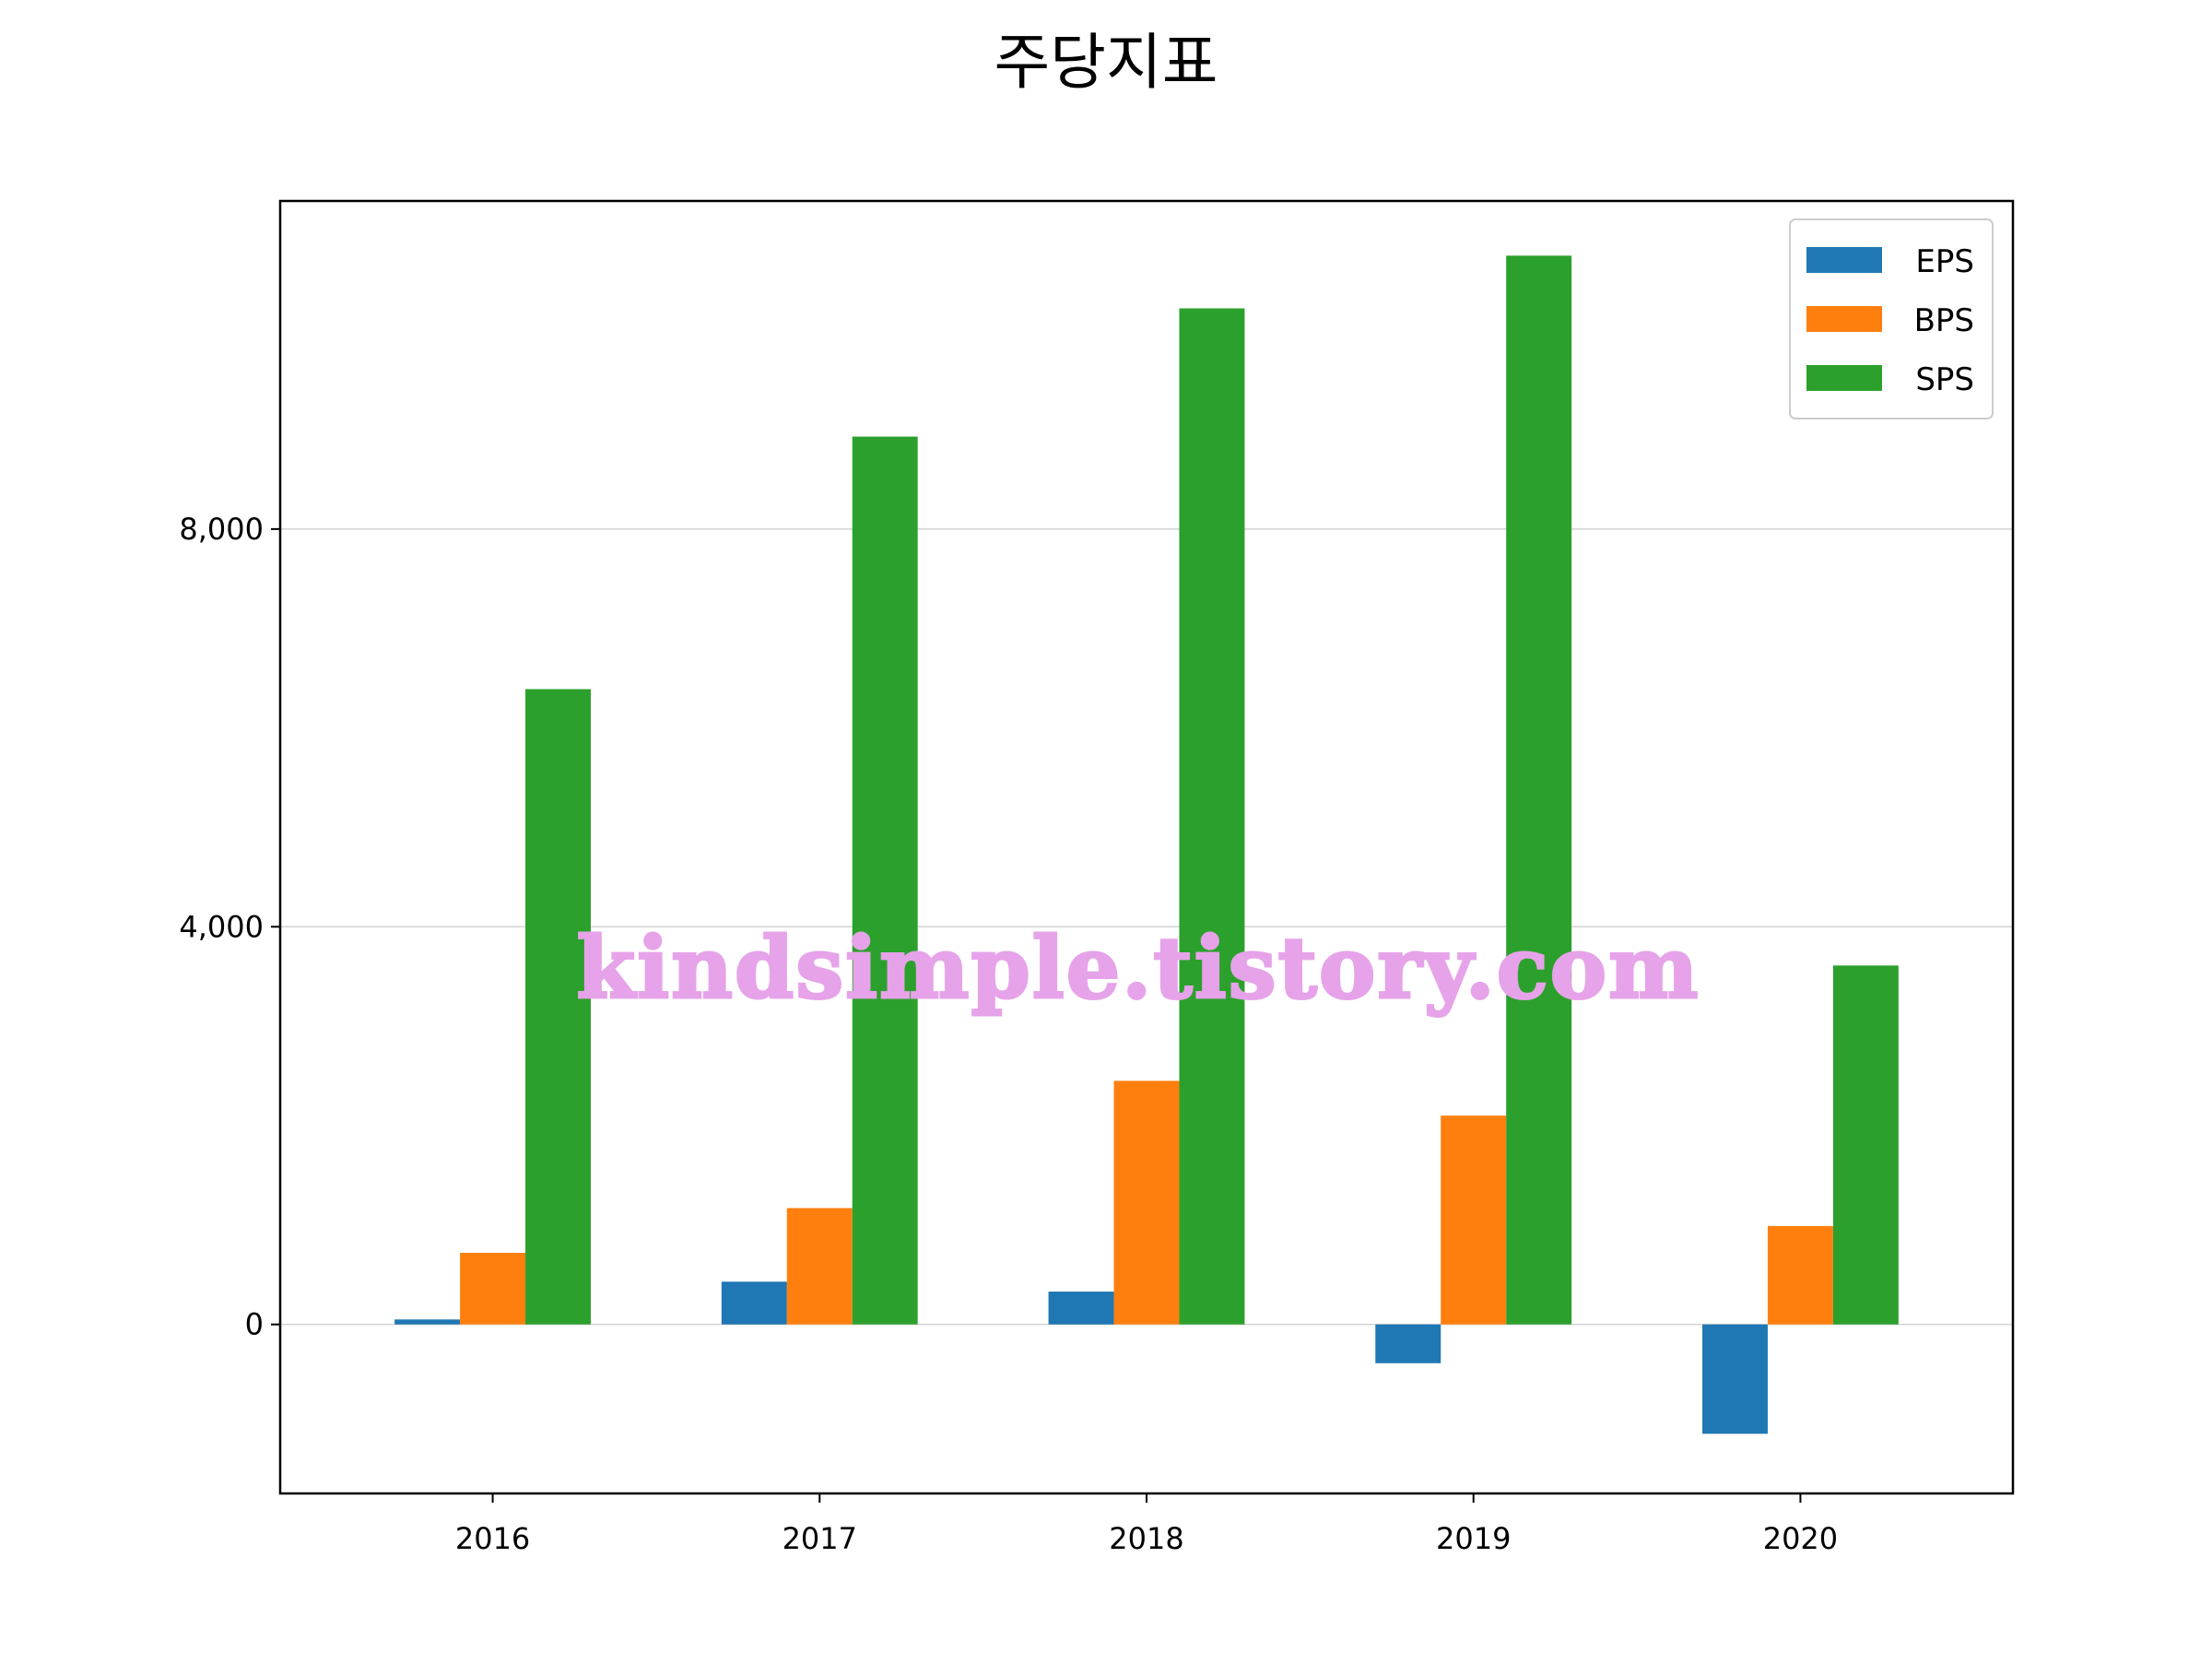 The image size is (2212, 1664). Describe the element at coordinates (427, 1322) in the screenshot. I see `bar-eps-2016` at that location.